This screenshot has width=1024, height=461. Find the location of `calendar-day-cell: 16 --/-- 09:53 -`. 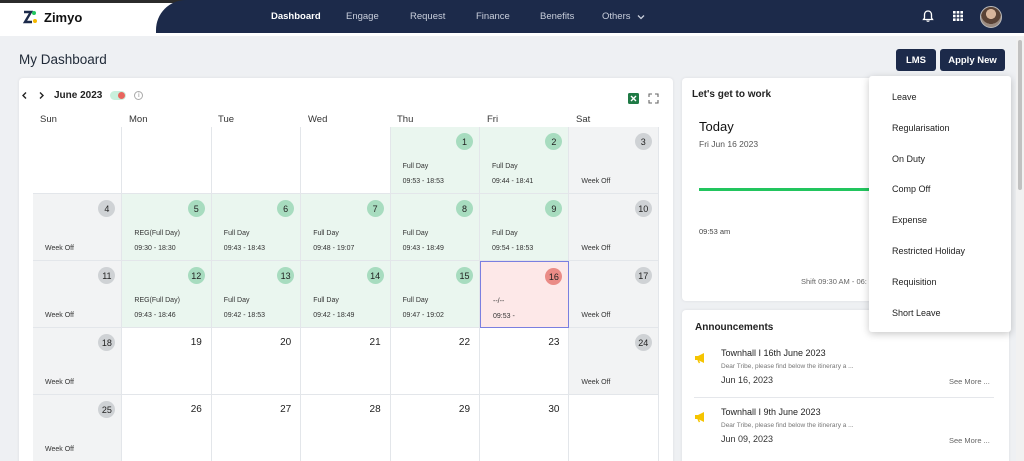

calendar-day-cell: 16 --/-- 09:53 - is located at coordinates (525, 294).